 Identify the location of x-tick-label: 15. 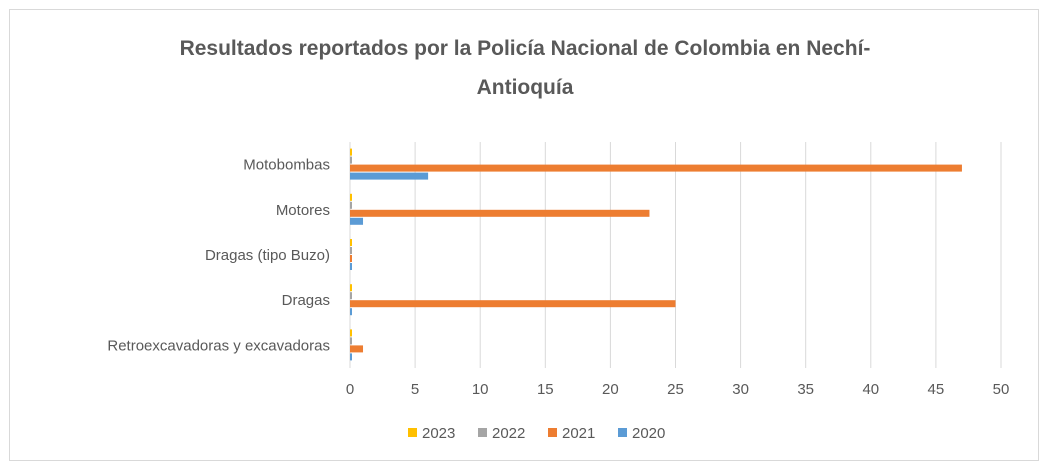
(545, 389).